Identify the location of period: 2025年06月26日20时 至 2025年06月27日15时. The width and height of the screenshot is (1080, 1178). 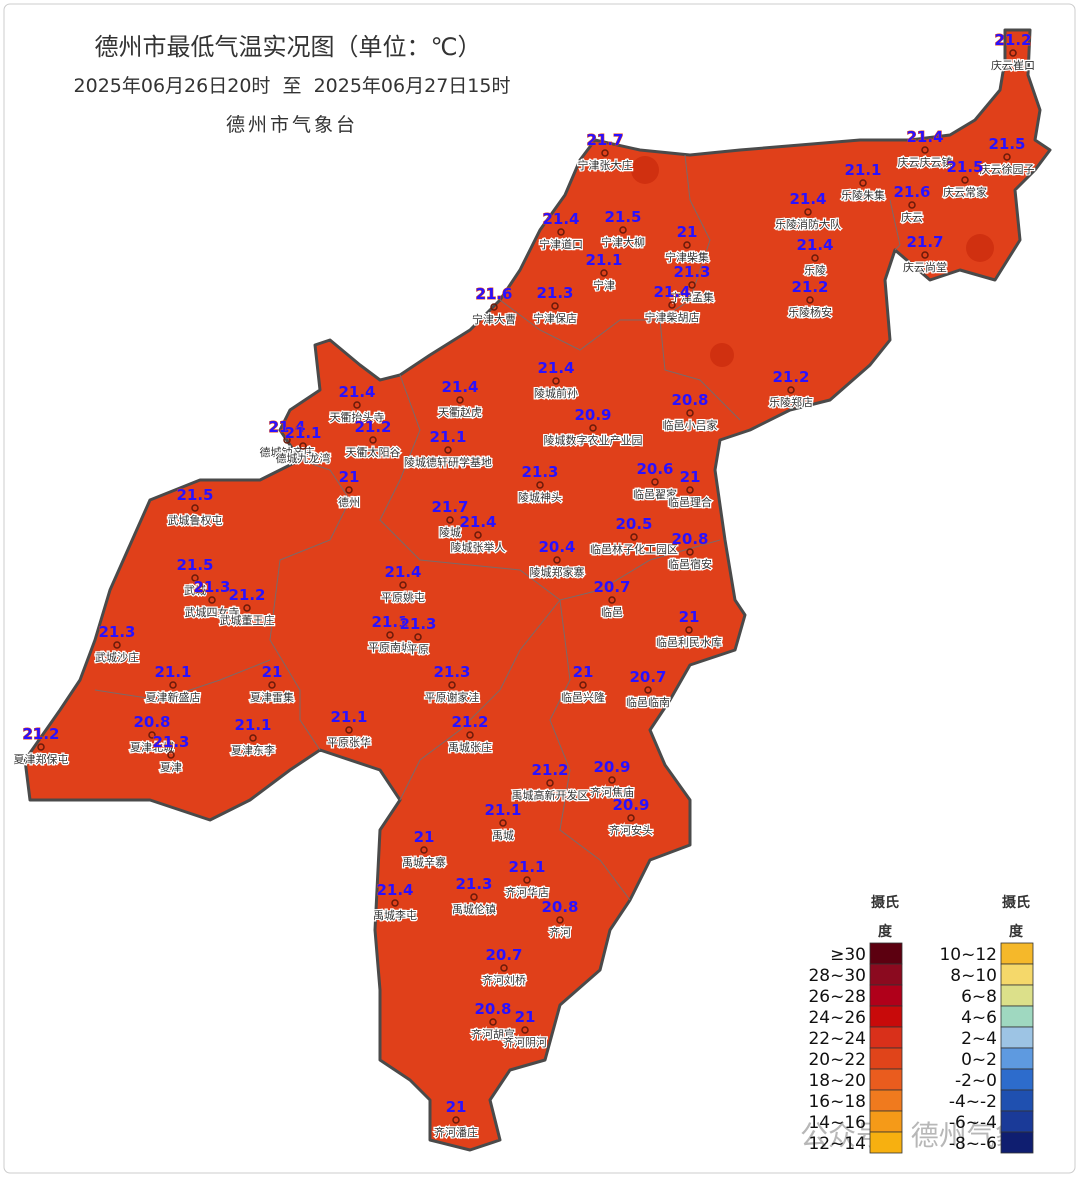
(292, 86).